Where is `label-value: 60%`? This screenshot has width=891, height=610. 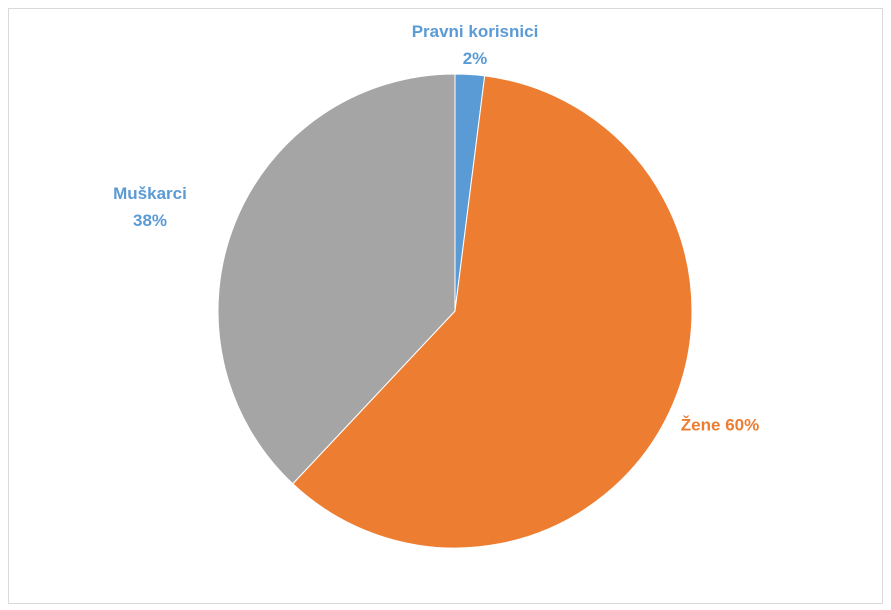
label-value: 60% is located at coordinates (742, 425).